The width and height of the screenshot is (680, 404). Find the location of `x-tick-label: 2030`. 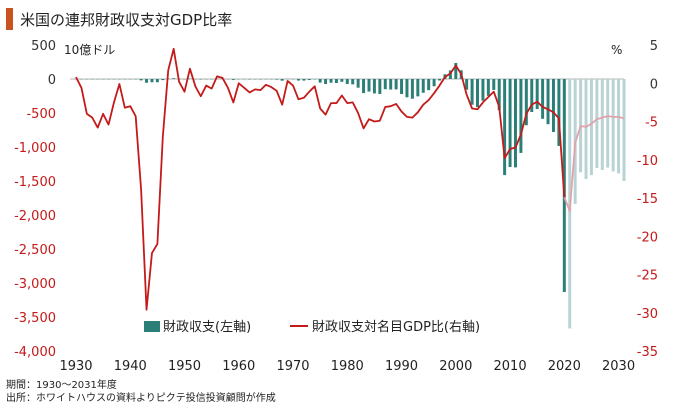

x-tick-label: 2030 is located at coordinates (618, 366).